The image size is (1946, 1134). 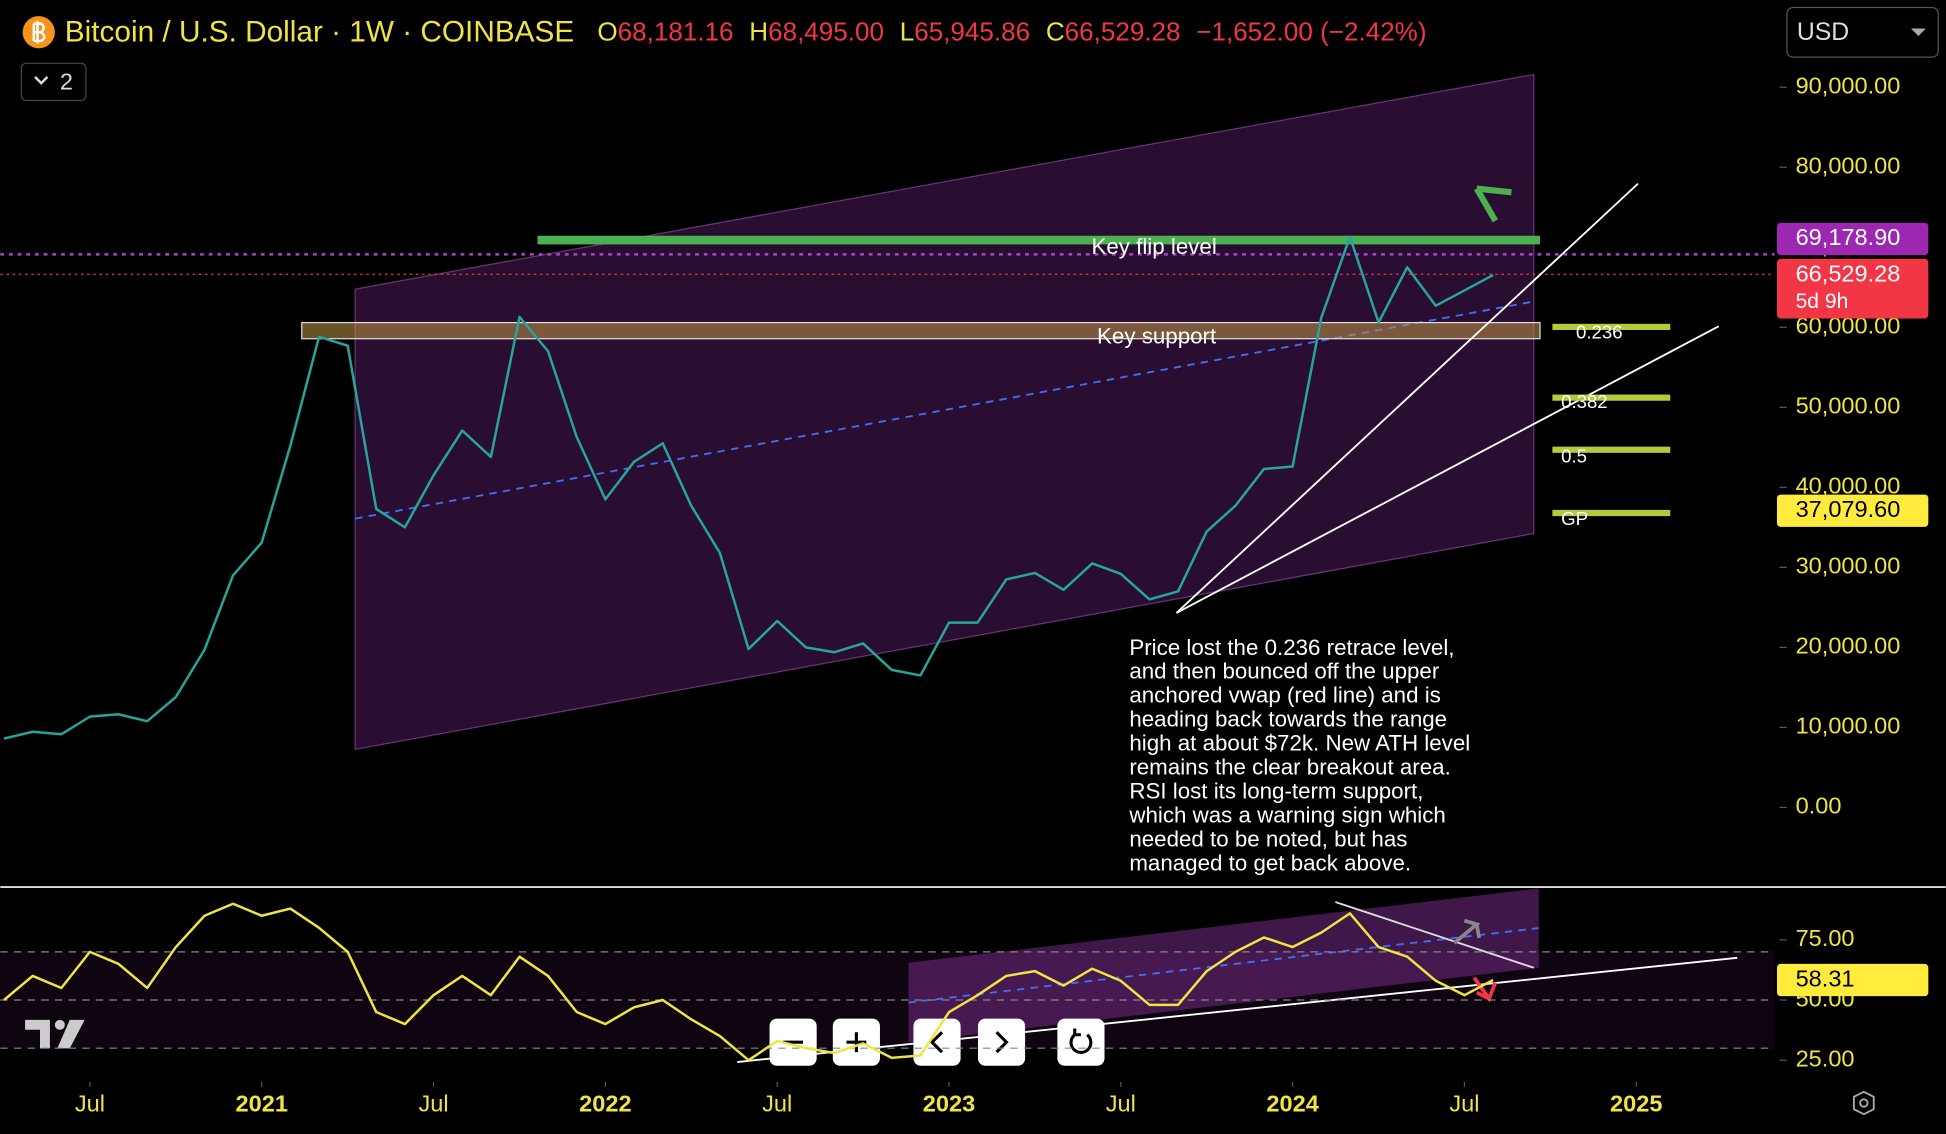 I want to click on note-line: high at about $72k. New ATH level, so click(x=1299, y=743).